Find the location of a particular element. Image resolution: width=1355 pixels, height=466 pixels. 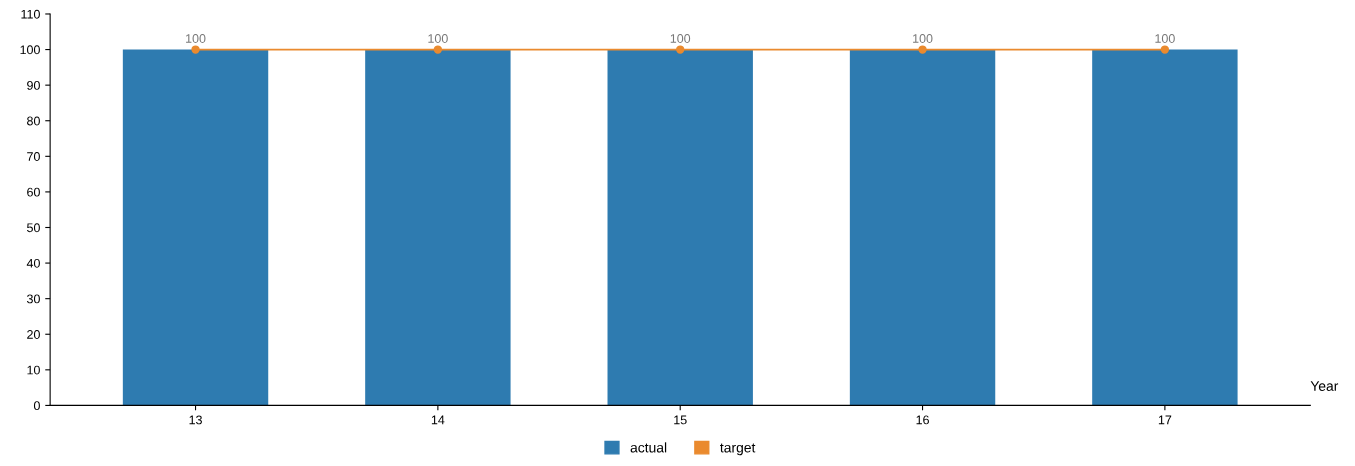

y-tick-label: 90 is located at coordinates (33, 85).